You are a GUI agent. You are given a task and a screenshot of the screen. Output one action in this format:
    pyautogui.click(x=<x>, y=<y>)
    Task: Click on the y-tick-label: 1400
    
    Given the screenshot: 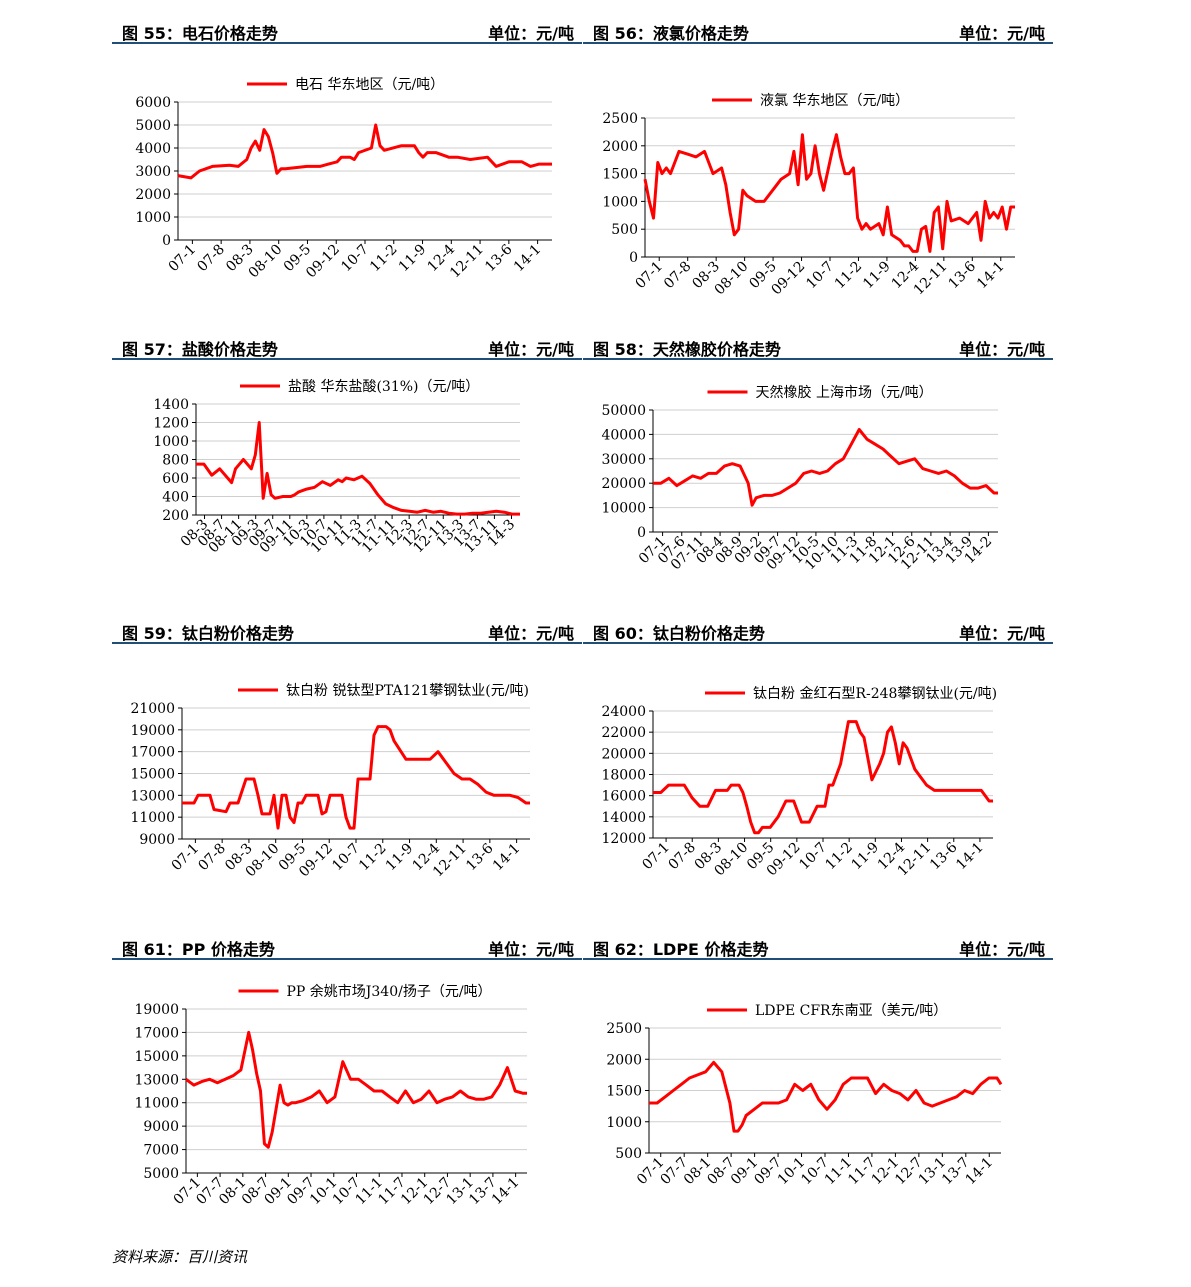 What is the action you would take?
    pyautogui.click(x=171, y=405)
    